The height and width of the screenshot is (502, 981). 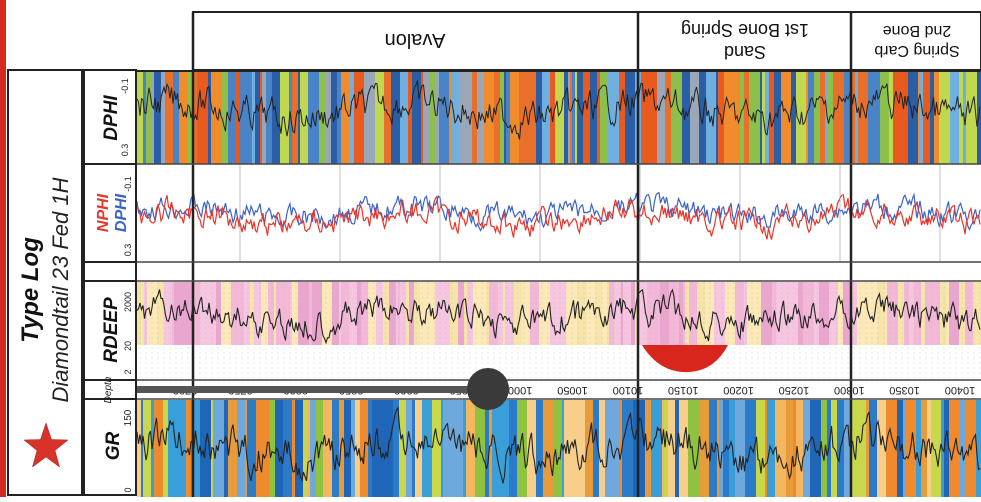 What do you see at coordinates (745, 30) in the screenshot?
I see `zone-1st-bone-line2: 1st Bone Spring` at bounding box center [745, 30].